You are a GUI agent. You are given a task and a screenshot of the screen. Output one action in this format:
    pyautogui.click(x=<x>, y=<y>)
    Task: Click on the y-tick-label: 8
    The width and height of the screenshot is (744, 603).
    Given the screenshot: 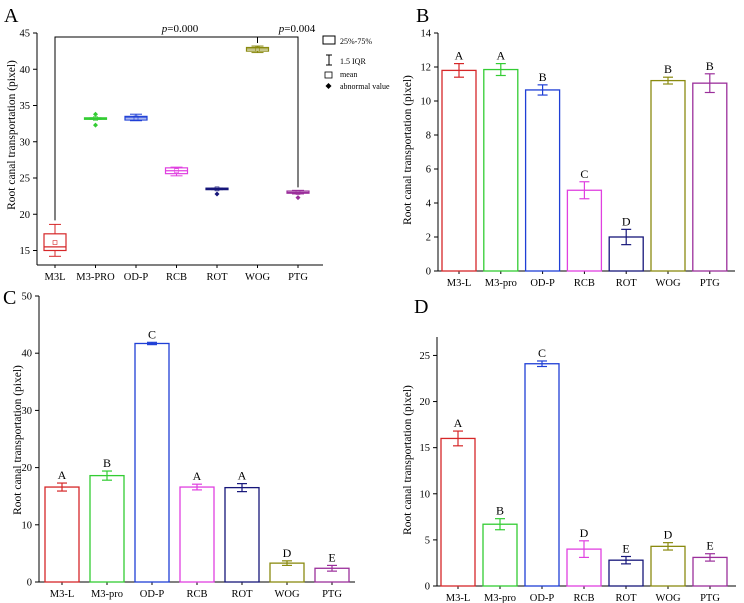 What is the action you would take?
    pyautogui.click(x=428, y=136)
    